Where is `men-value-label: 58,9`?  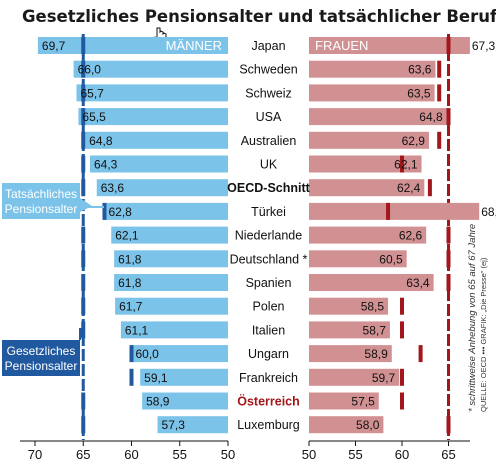
men-value-label: 58,9 is located at coordinates (158, 402).